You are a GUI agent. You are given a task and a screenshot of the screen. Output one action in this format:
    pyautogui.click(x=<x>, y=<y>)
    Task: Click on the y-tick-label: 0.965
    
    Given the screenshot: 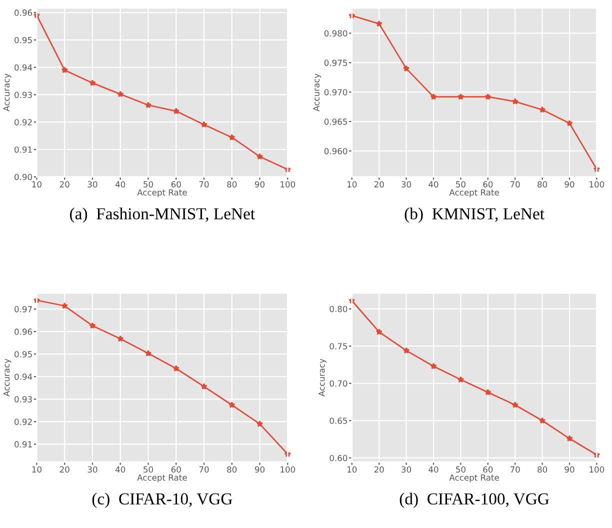 What is the action you would take?
    pyautogui.click(x=336, y=121)
    